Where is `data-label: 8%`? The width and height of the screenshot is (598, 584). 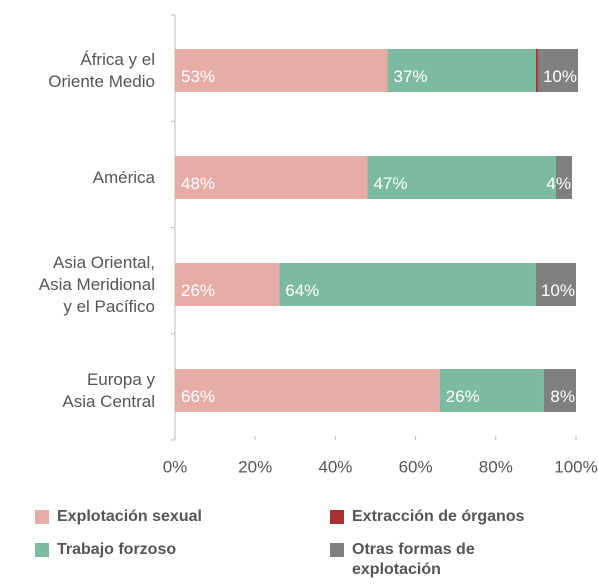
data-label: 8% is located at coordinates (562, 396).